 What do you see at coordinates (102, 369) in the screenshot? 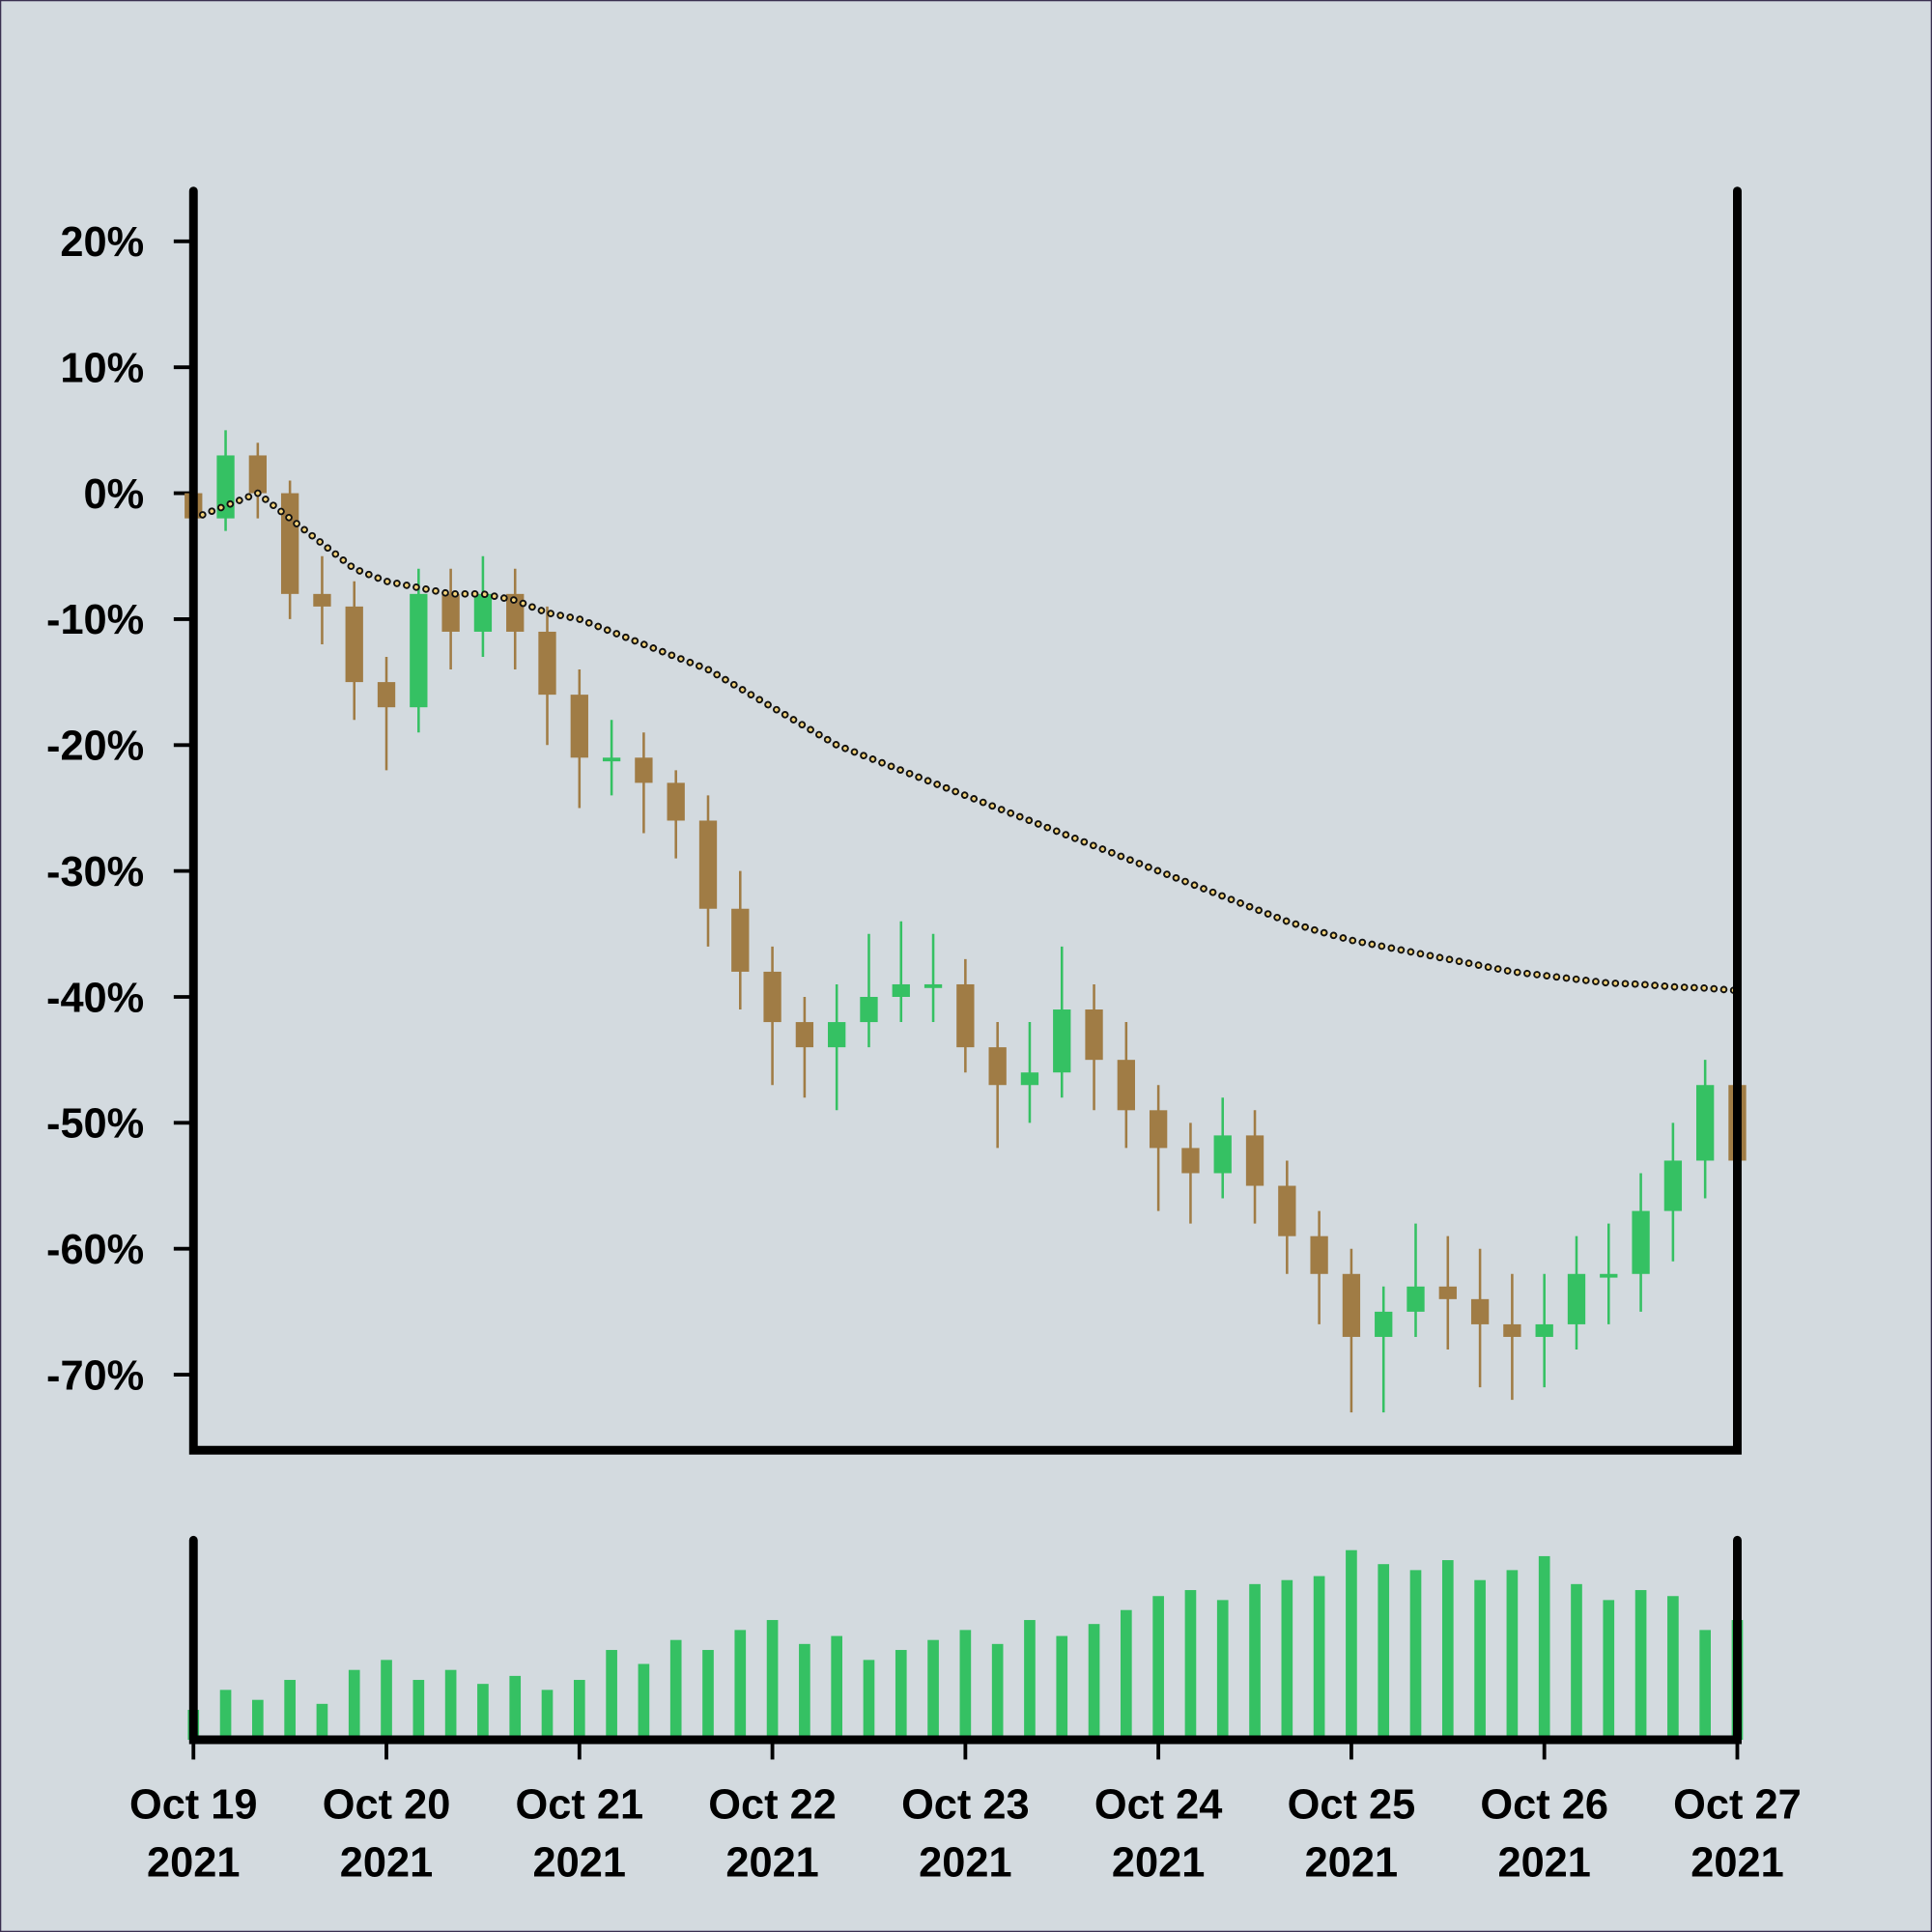
I see `y-tick-label: 10%` at bounding box center [102, 369].